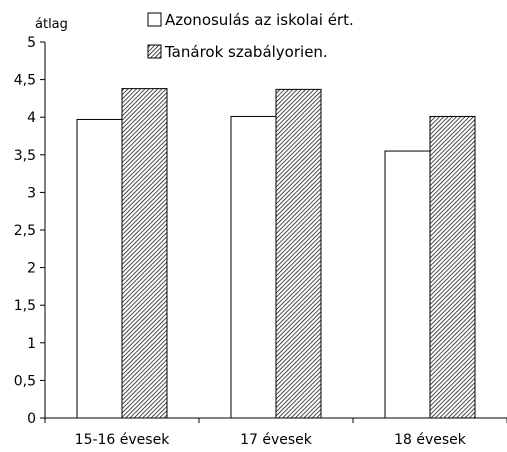  I want to click on y-axis-label: átlag, so click(51, 24).